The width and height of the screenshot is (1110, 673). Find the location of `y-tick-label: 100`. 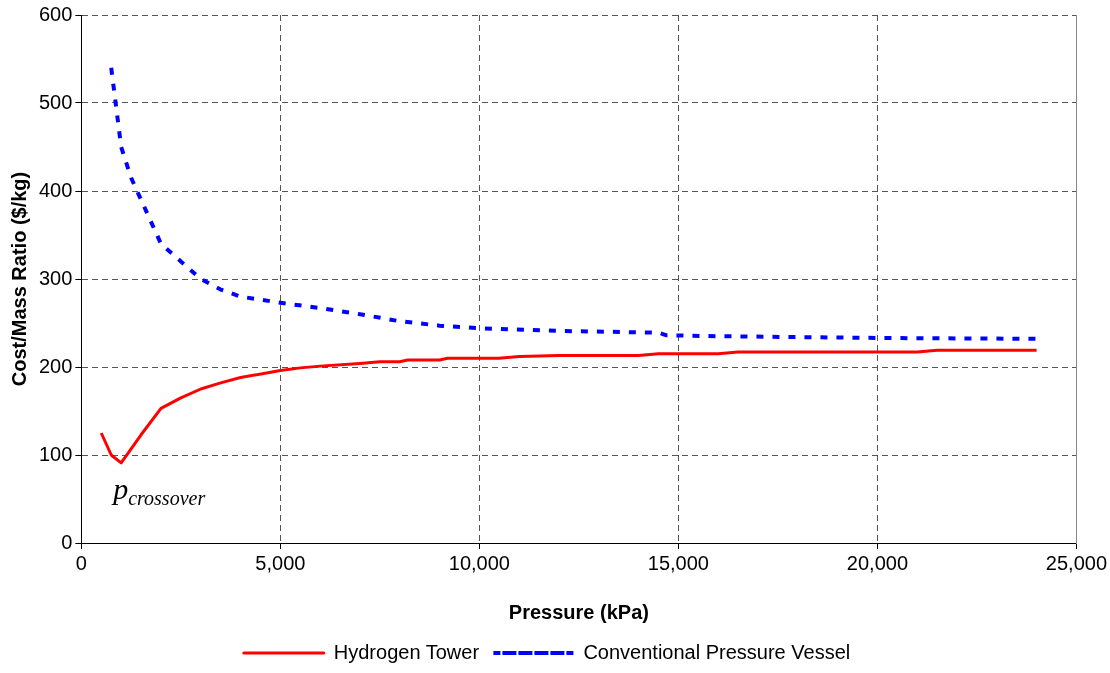

y-tick-label: 100 is located at coordinates (55, 453).